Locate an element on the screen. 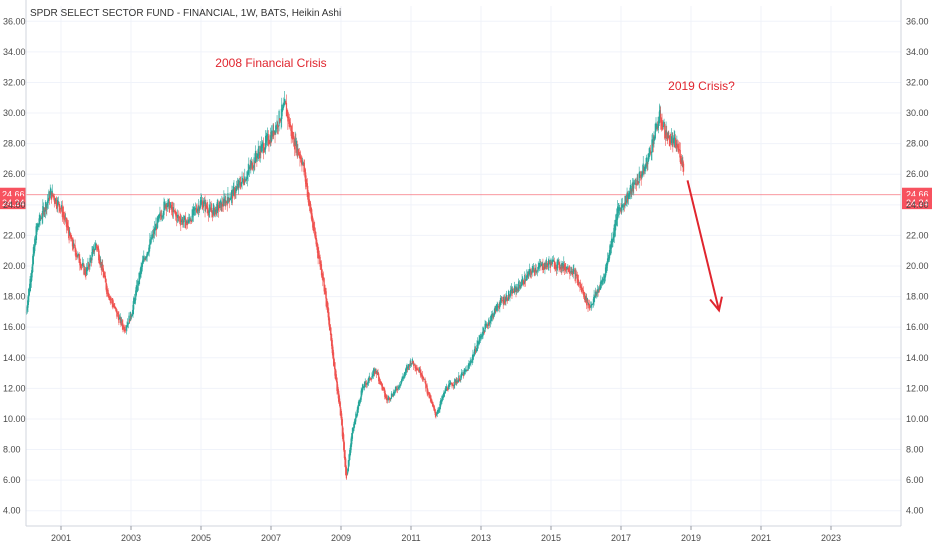 This screenshot has width=932, height=550. y-tick-label-left: 30.00 is located at coordinates (14, 113).